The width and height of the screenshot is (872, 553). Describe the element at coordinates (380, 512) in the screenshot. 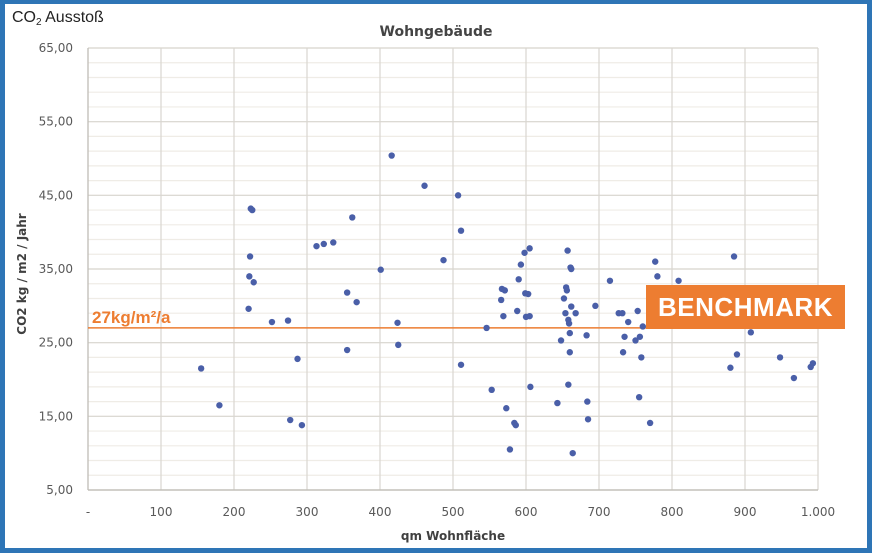

I see `x-tick-label: 400` at that location.